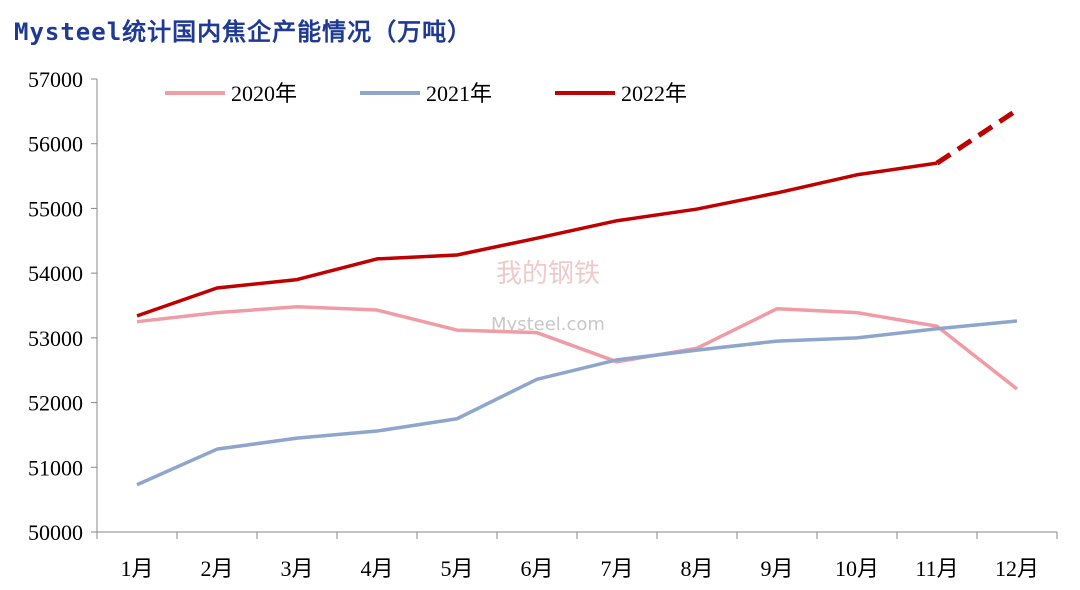  I want to click on x-tick-label: 9月, so click(776, 568).